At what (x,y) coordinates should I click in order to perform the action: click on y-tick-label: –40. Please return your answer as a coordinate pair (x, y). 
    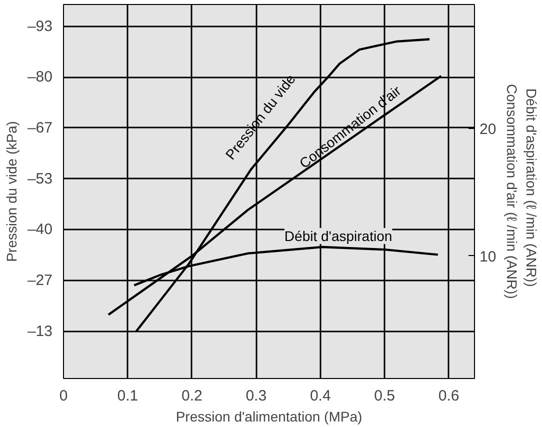
    Looking at the image, I should click on (40, 229).